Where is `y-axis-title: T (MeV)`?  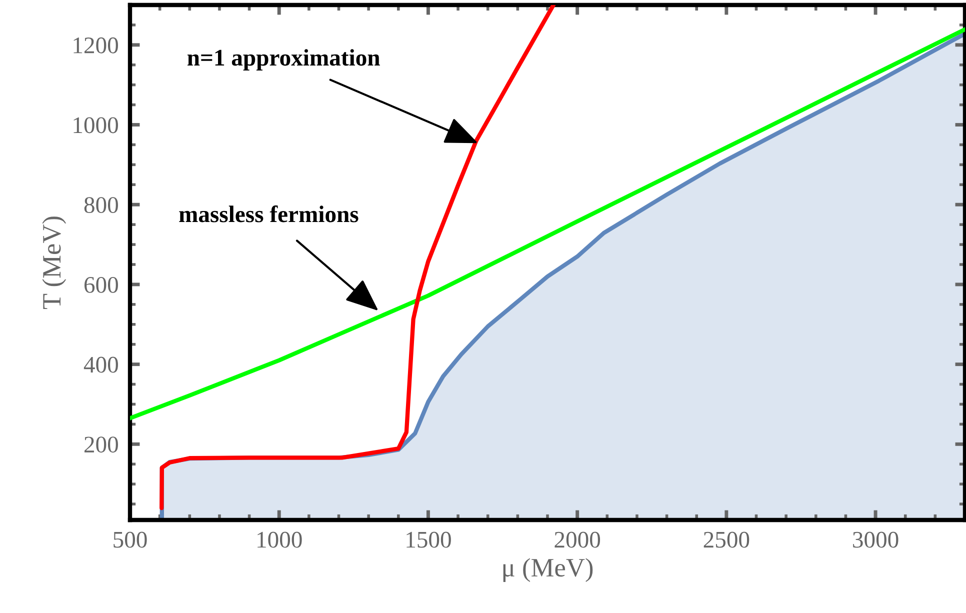 y-axis-title: T (MeV) is located at coordinates (54, 263).